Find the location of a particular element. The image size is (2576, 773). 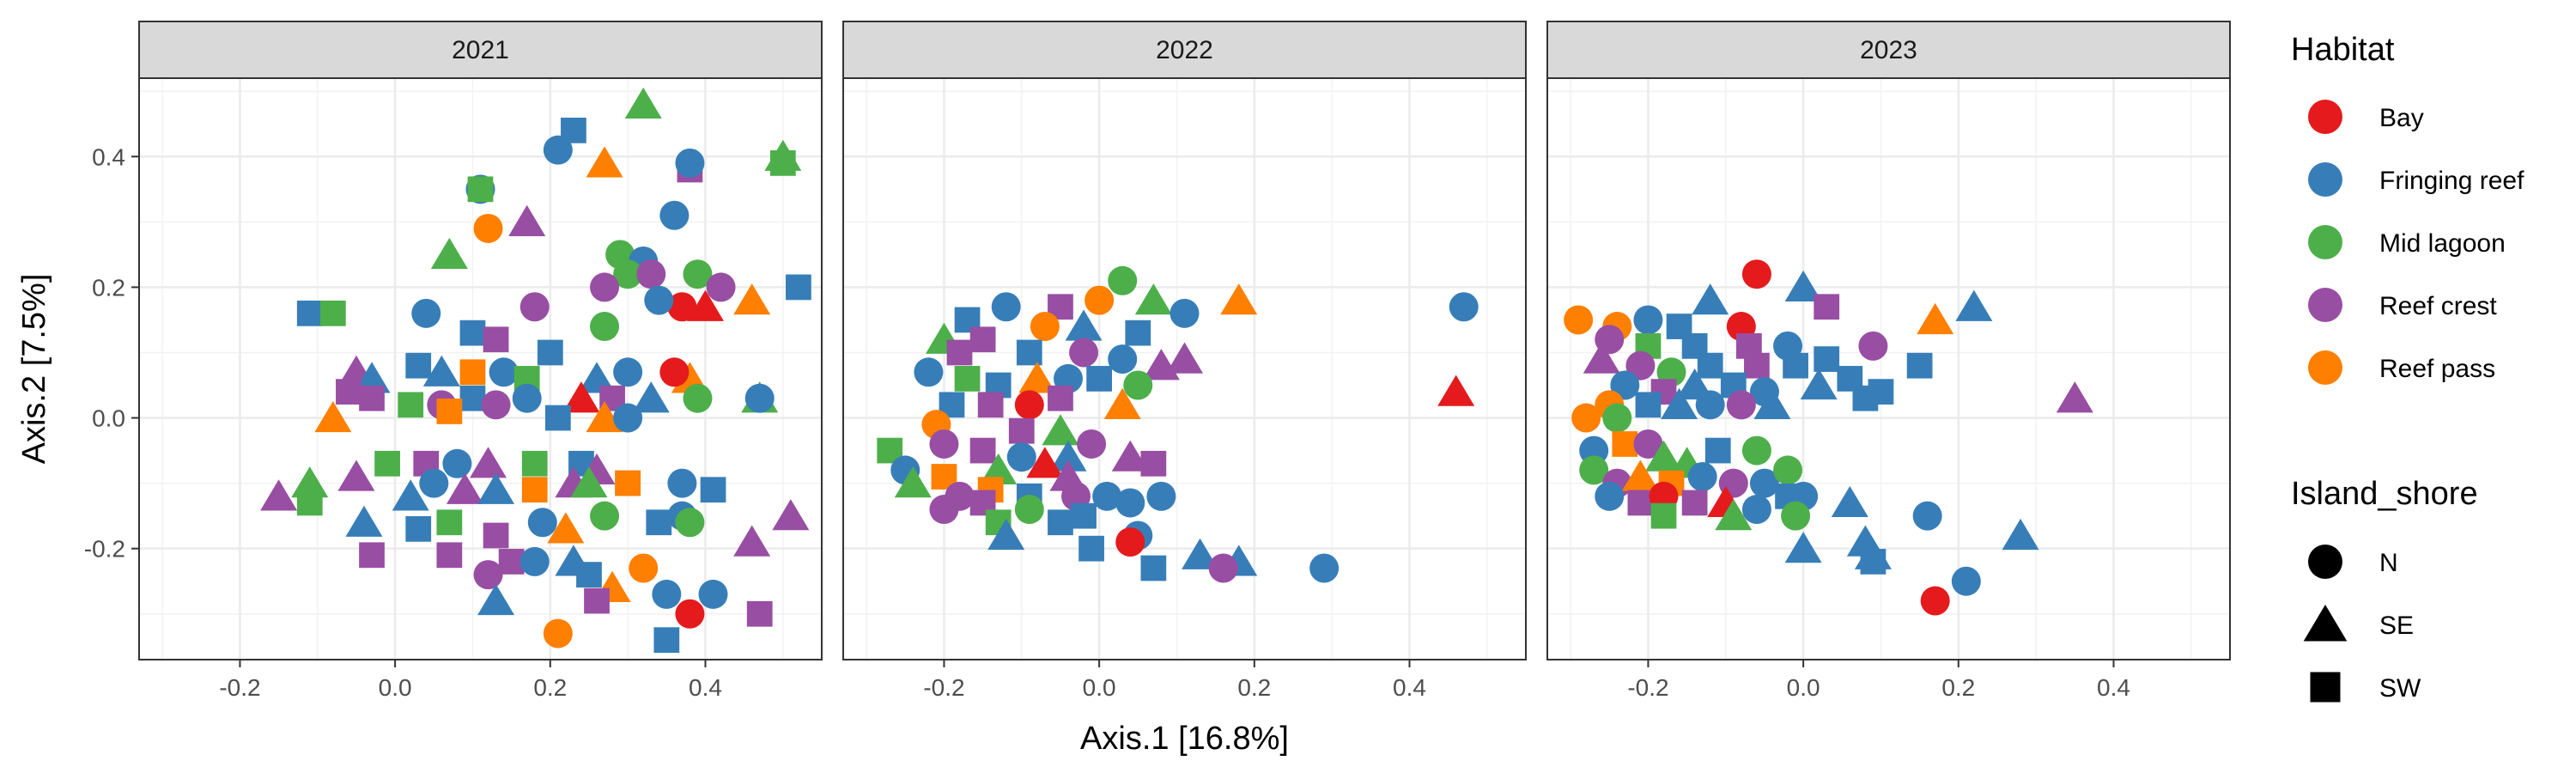

x-tick-label: 0.0 is located at coordinates (1804, 687).